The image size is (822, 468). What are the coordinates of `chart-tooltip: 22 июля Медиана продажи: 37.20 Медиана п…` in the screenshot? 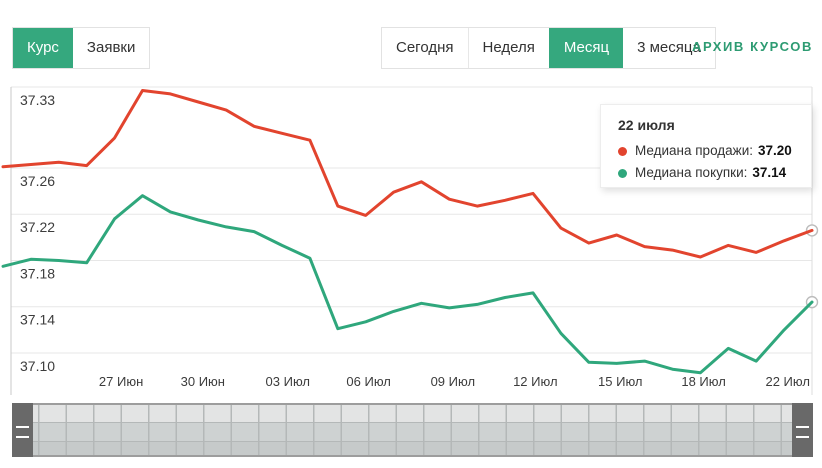 It's located at (706, 146).